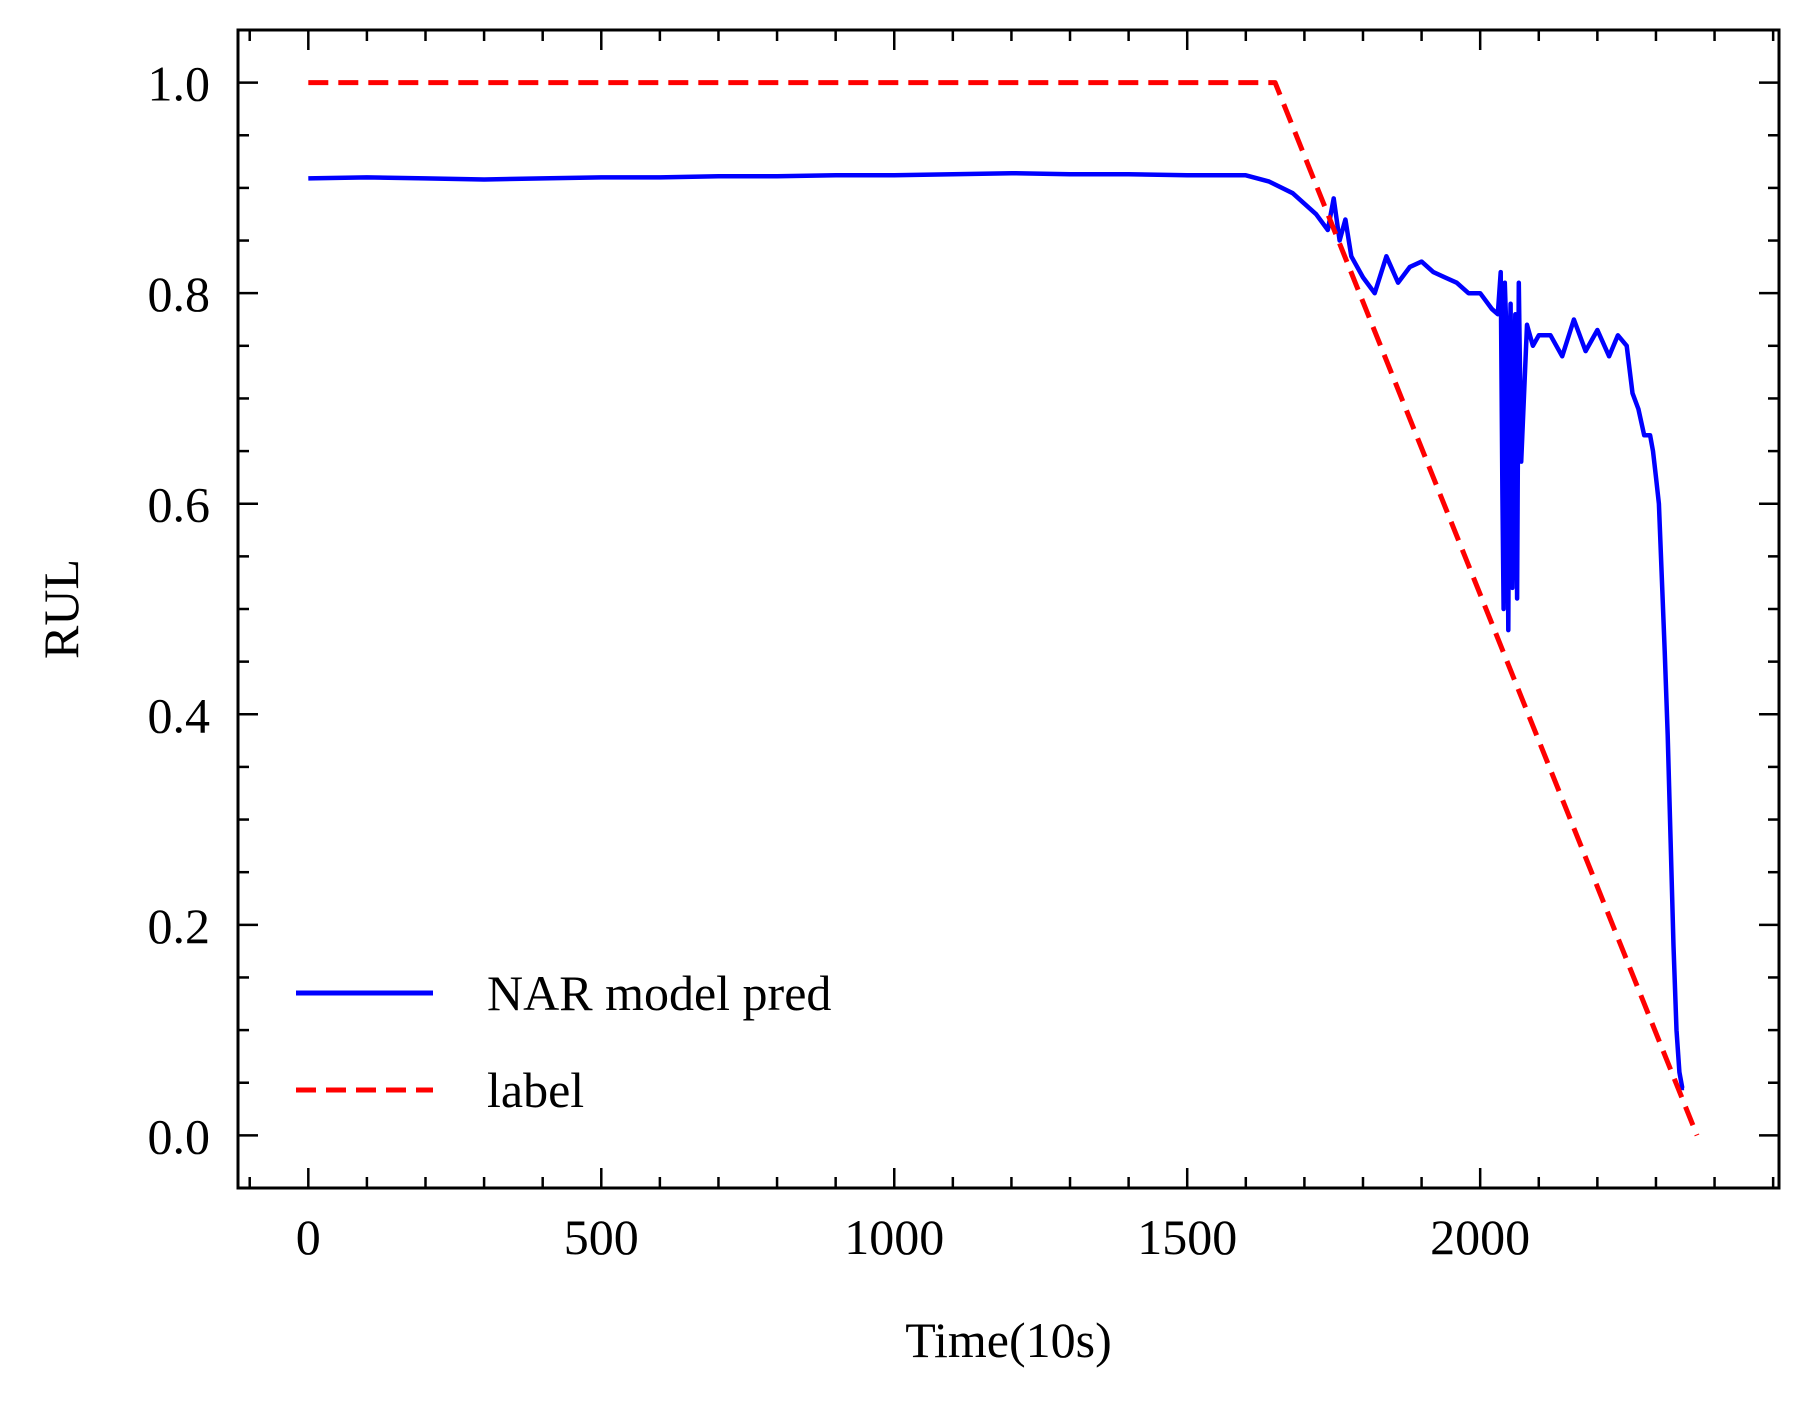 The width and height of the screenshot is (1801, 1404). Describe the element at coordinates (1008, 1340) in the screenshot. I see `x-axis-label: Time(10s)` at that location.